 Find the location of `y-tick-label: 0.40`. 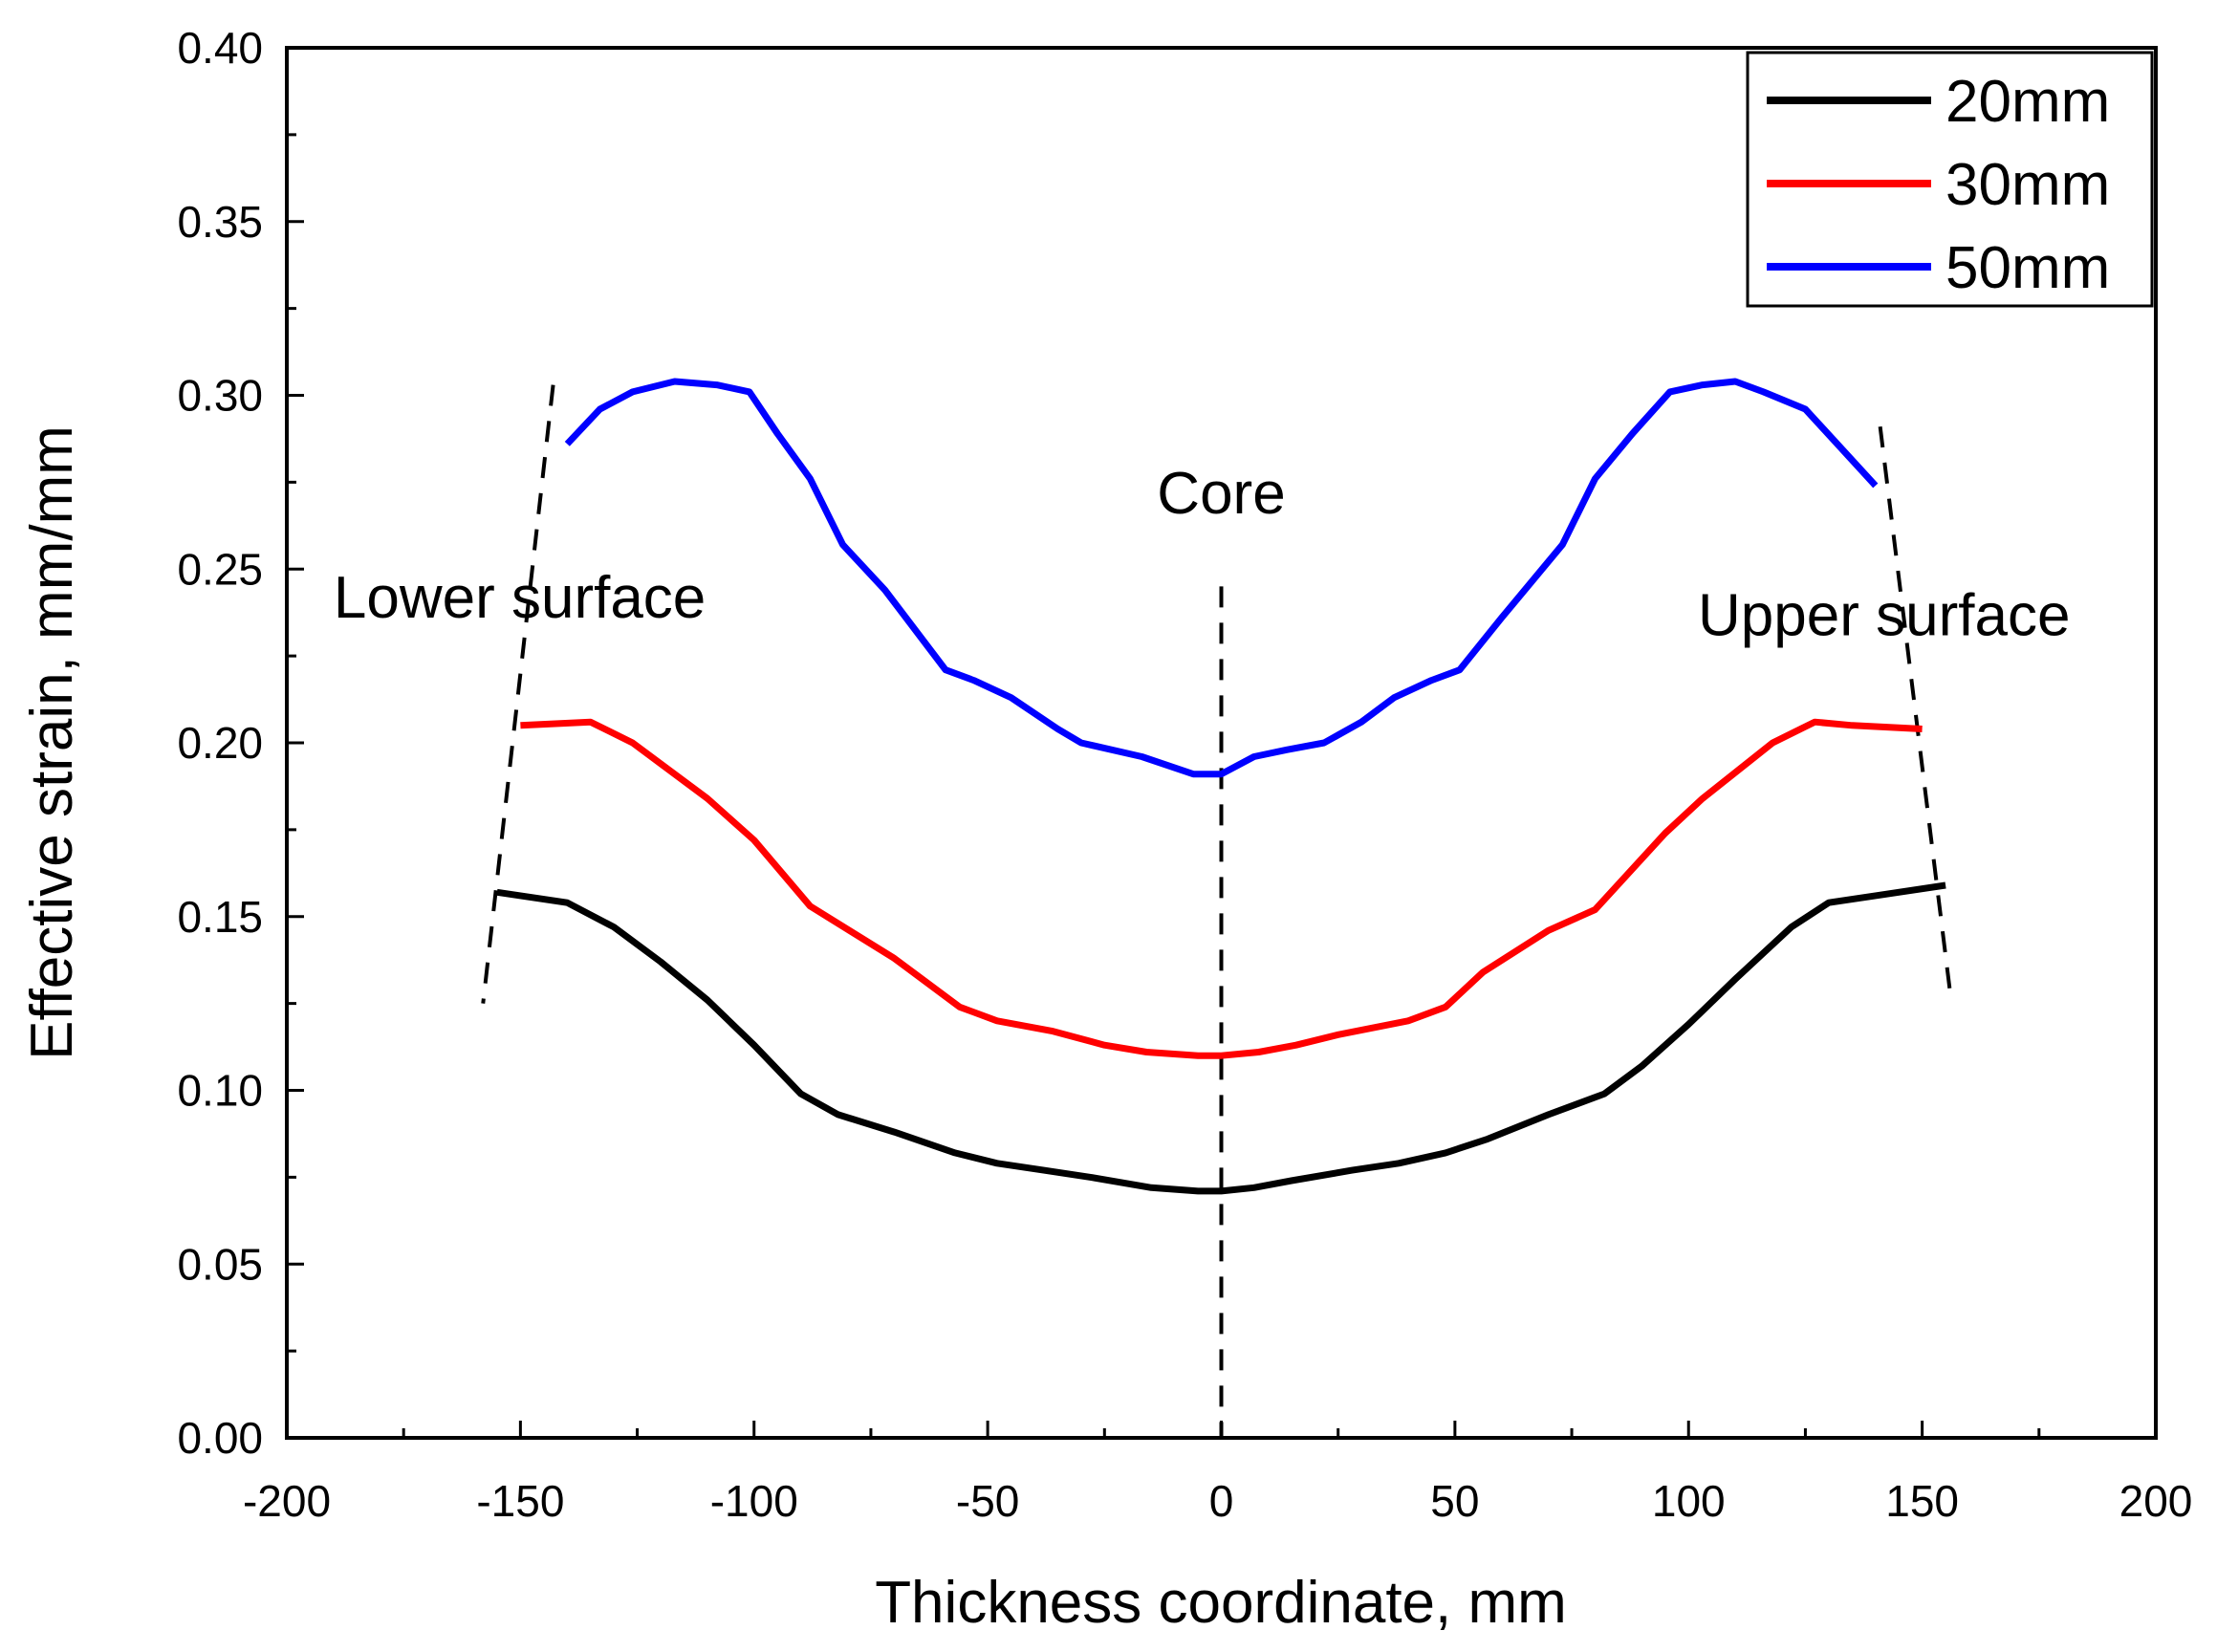

y-tick-label: 0.40 is located at coordinates (220, 48).